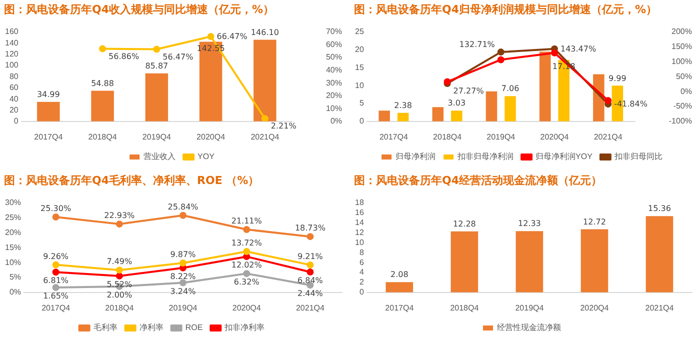 The height and width of the screenshot is (342, 700). Describe the element at coordinates (617, 78) in the screenshot. I see `data-label: 9.99` at that location.